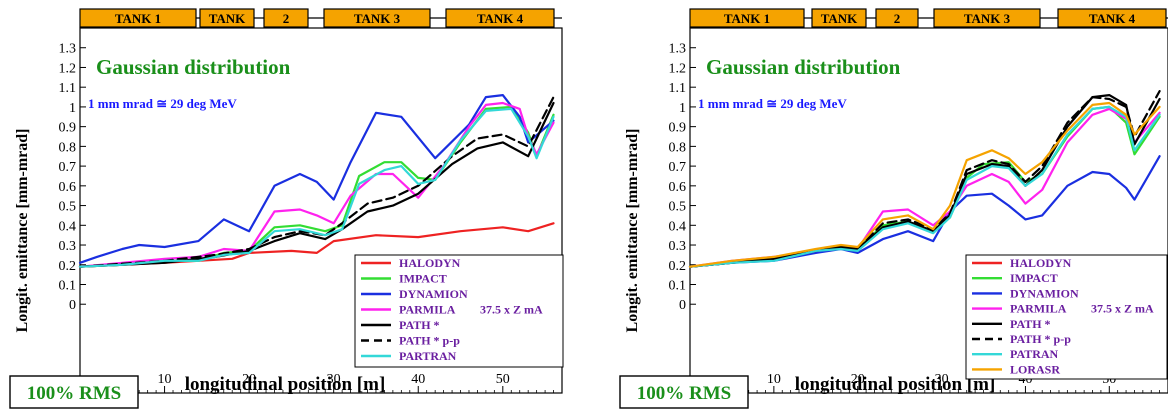 This screenshot has width=1168, height=410. What do you see at coordinates (428, 356) in the screenshot?
I see `legend-entry: PARTRAN` at bounding box center [428, 356].